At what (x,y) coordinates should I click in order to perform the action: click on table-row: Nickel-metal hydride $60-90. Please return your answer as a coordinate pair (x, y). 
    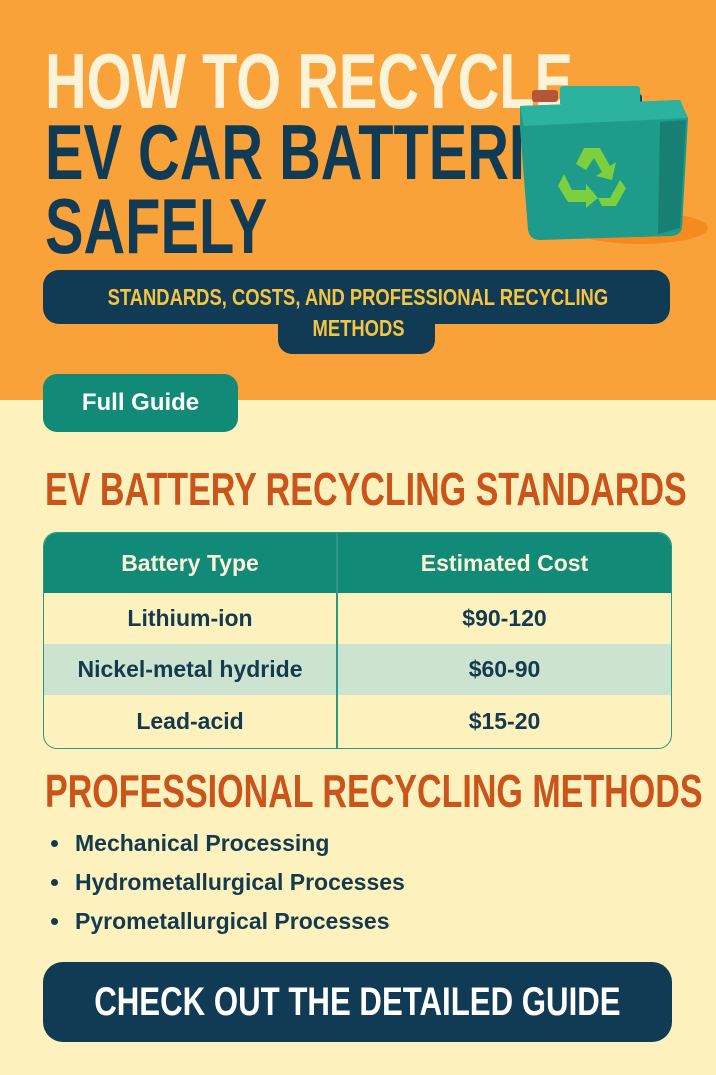
    Looking at the image, I should click on (357, 669).